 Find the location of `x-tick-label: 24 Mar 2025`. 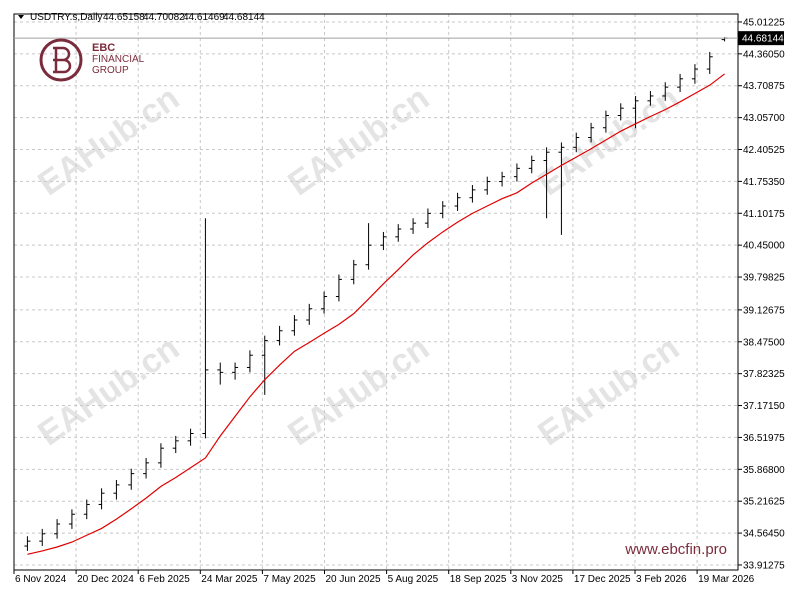

x-tick-label: 24 Mar 2025 is located at coordinates (229, 579).